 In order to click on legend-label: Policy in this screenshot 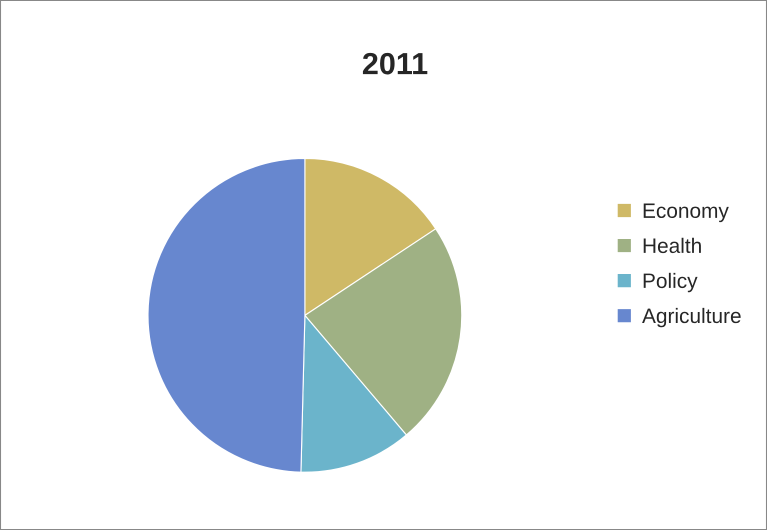, I will do `click(671, 282)`.